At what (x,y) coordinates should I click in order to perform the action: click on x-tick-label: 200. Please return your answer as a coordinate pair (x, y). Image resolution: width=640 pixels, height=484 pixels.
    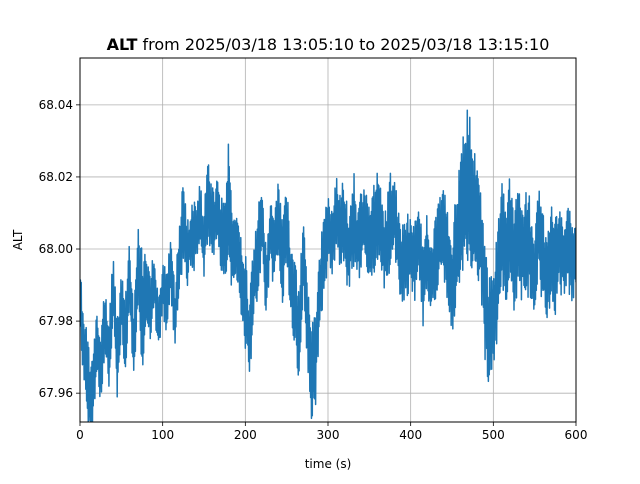
    Looking at the image, I should click on (245, 435).